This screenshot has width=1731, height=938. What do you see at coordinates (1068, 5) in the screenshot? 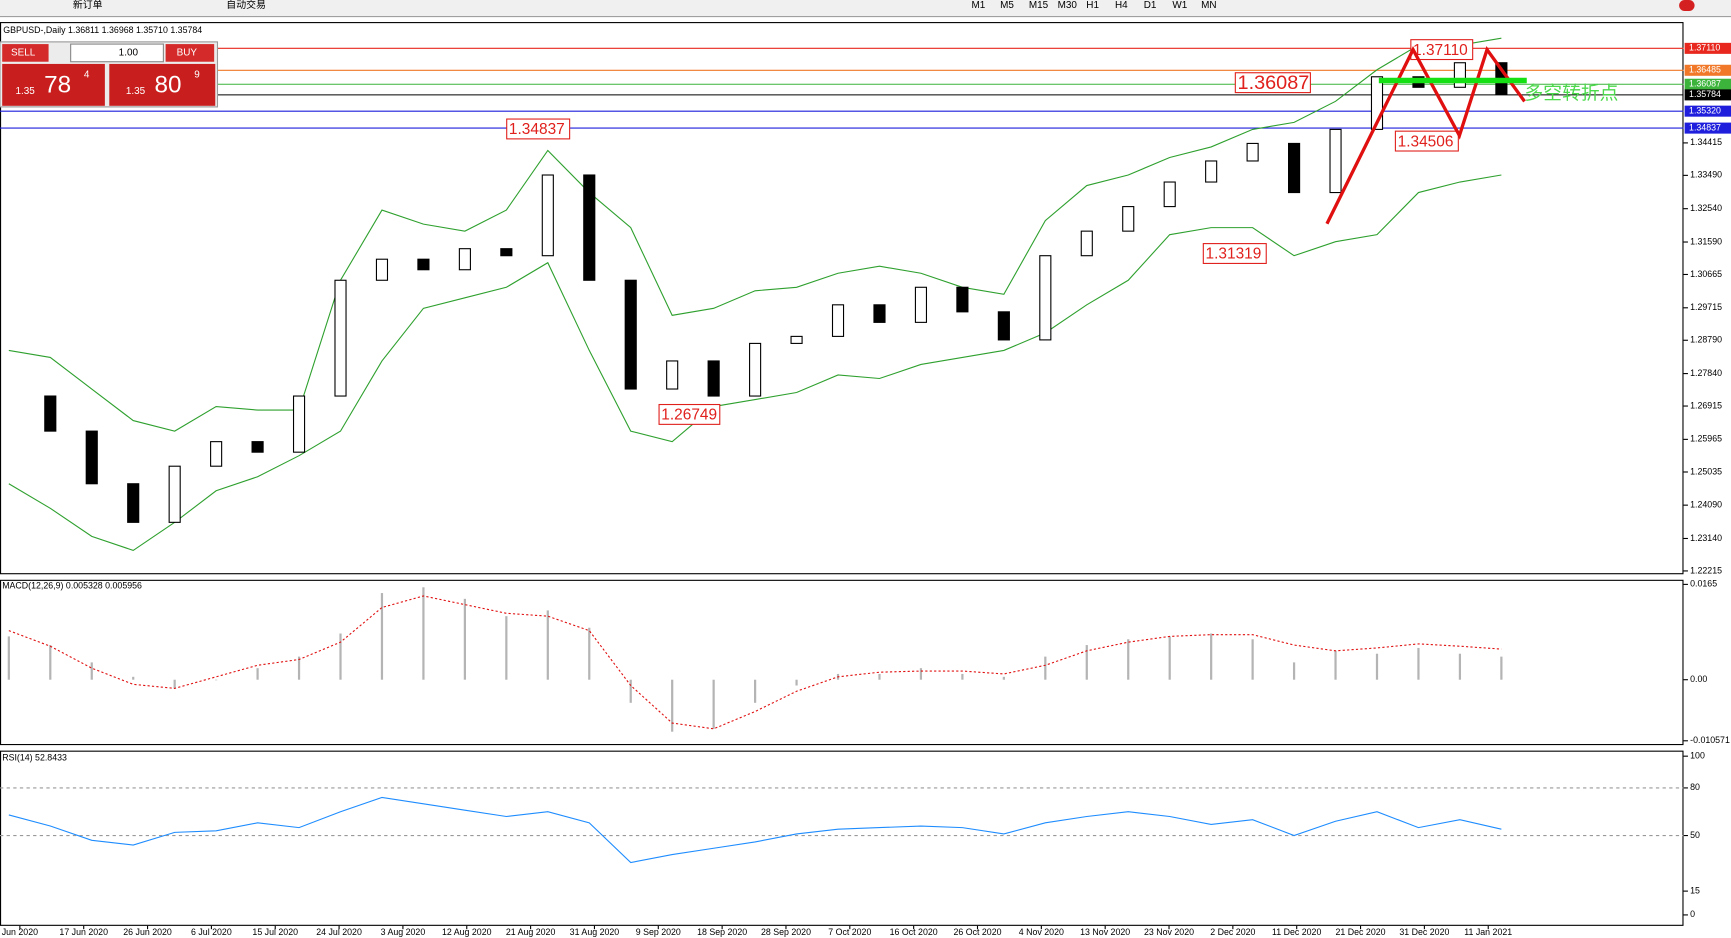
I see `timeframe-button: M30` at bounding box center [1068, 5].